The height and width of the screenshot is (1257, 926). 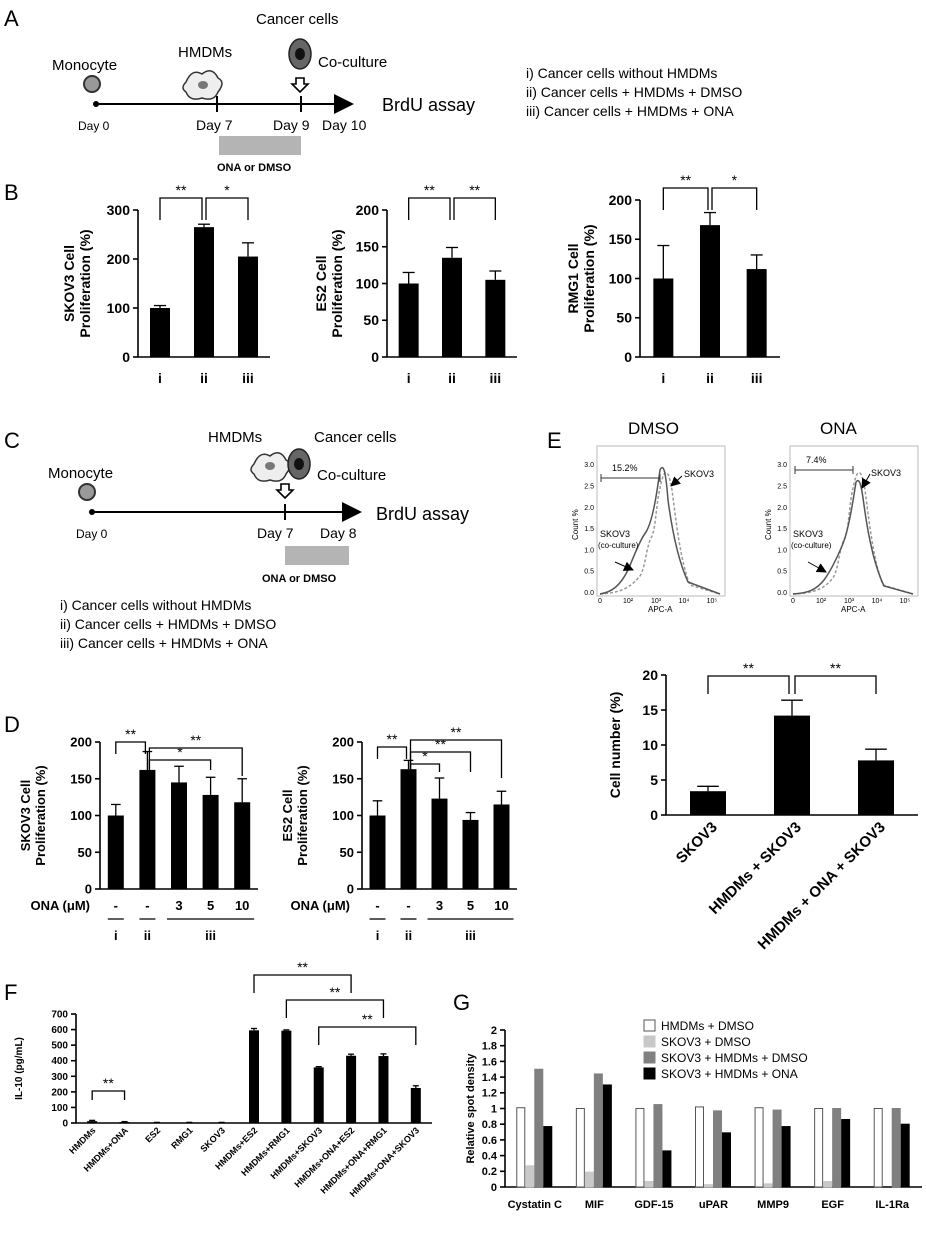 I want to click on panel-label-f: F, so click(x=10, y=992).